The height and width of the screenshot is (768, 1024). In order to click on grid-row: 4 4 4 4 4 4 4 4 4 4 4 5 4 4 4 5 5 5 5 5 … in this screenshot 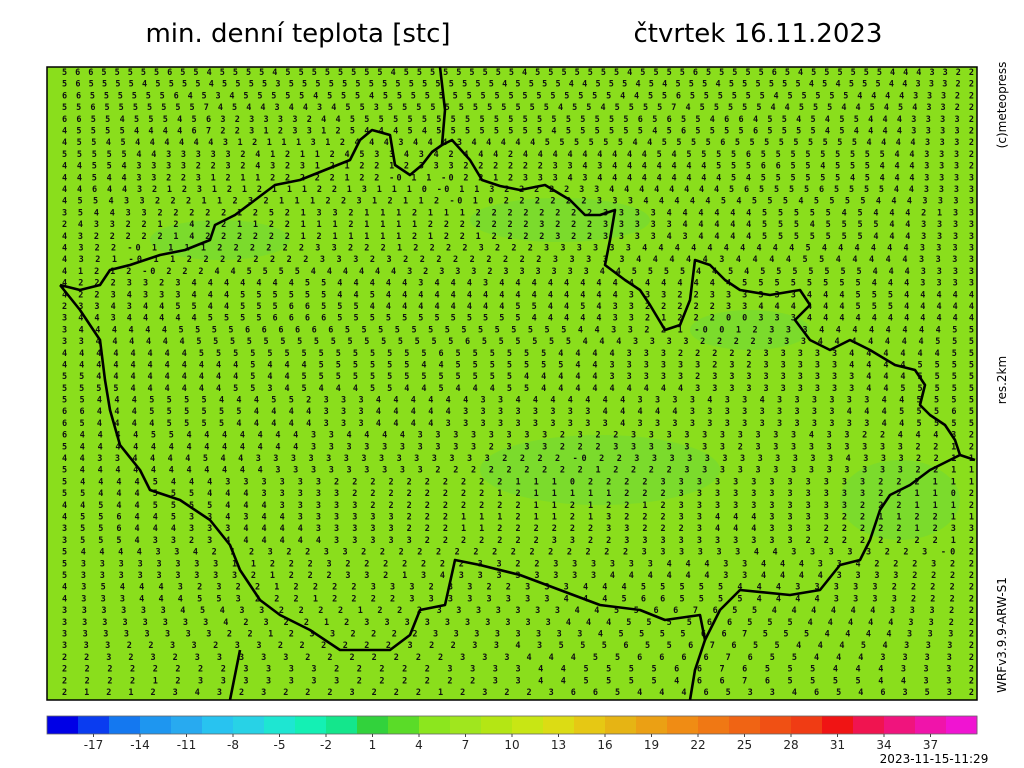, I will do `click(518, 365)`.